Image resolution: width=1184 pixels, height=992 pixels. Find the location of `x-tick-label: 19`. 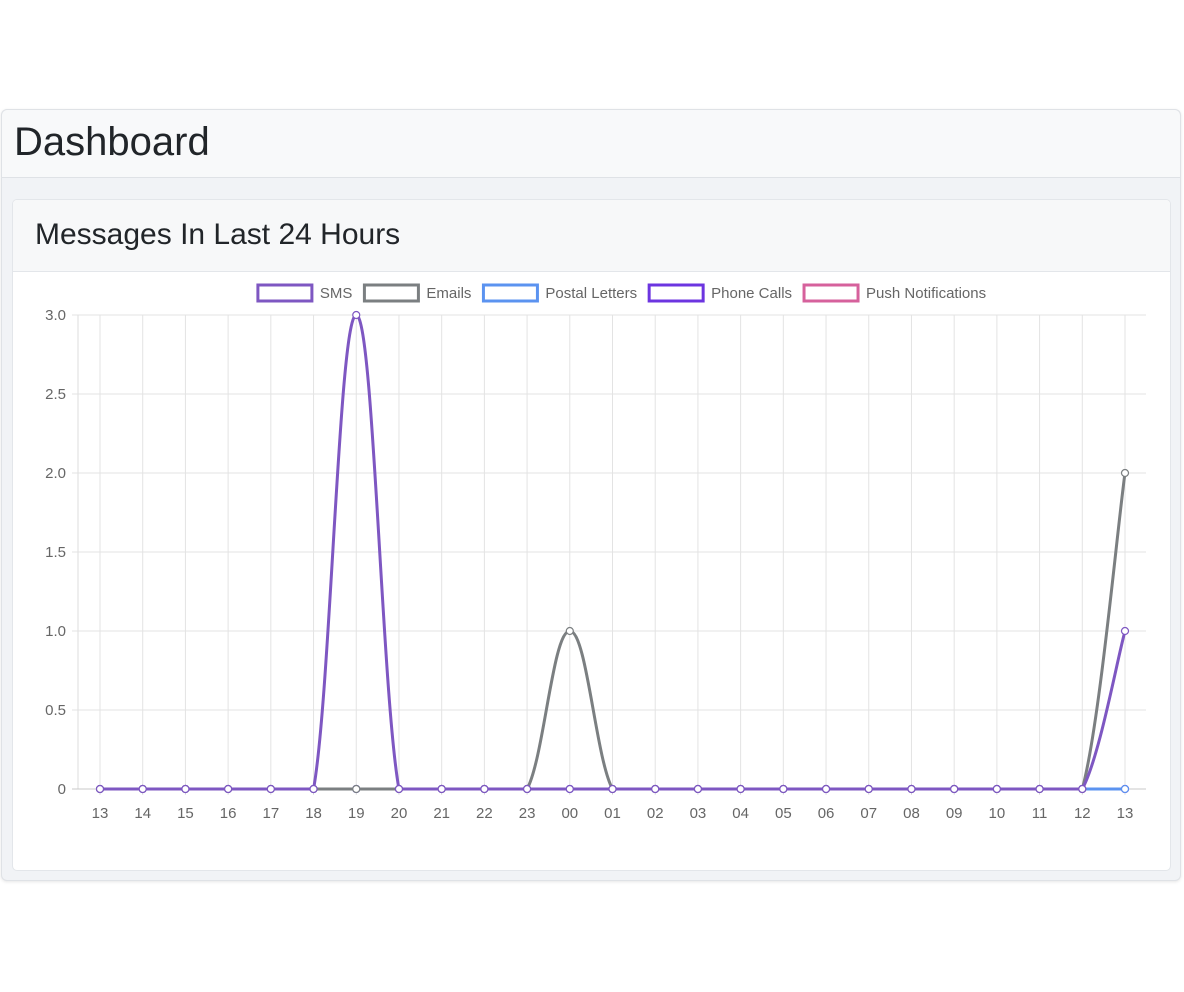

x-tick-label: 19 is located at coordinates (356, 813).